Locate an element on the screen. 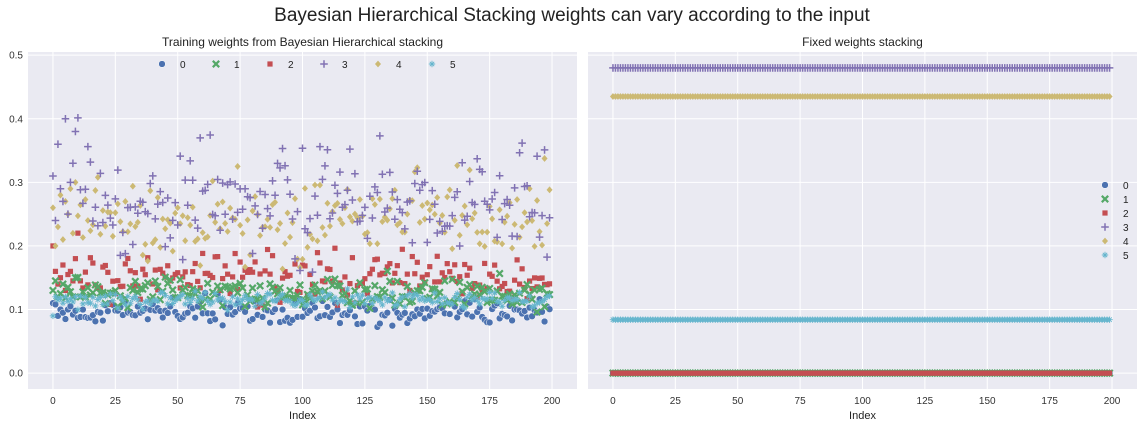 The height and width of the screenshot is (426, 1144). y-tick-label: 0.5 is located at coordinates (16, 56).